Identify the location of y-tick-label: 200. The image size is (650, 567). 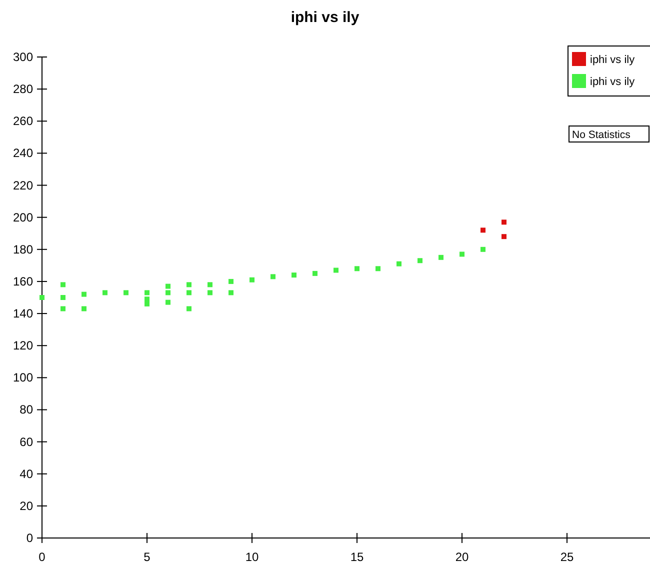
(23, 217).